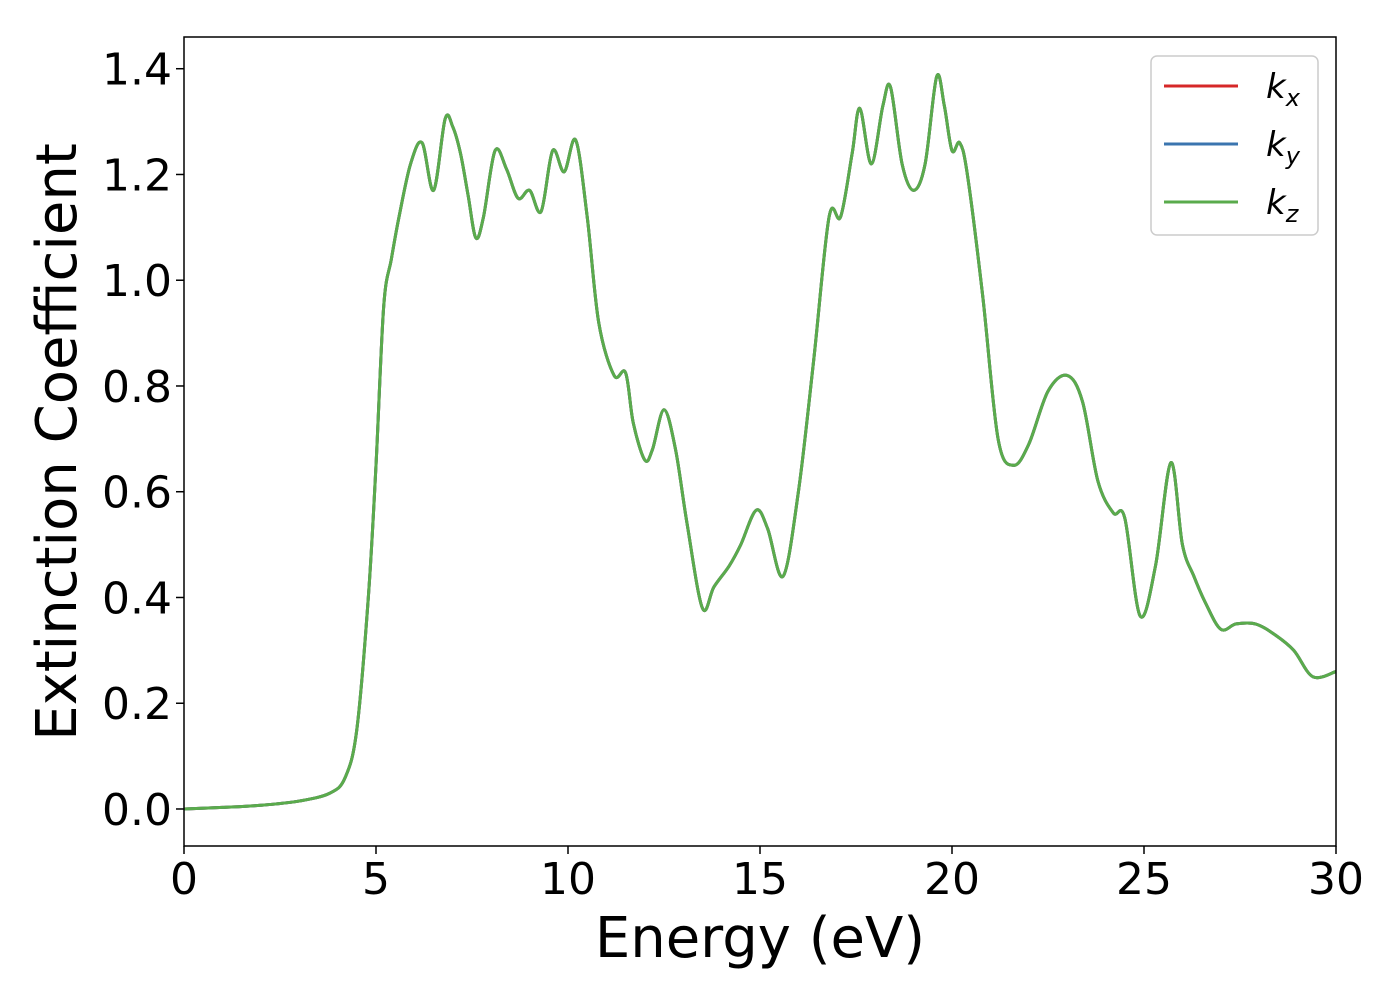  I want to click on y-tick-label: 0.4, so click(137, 598).